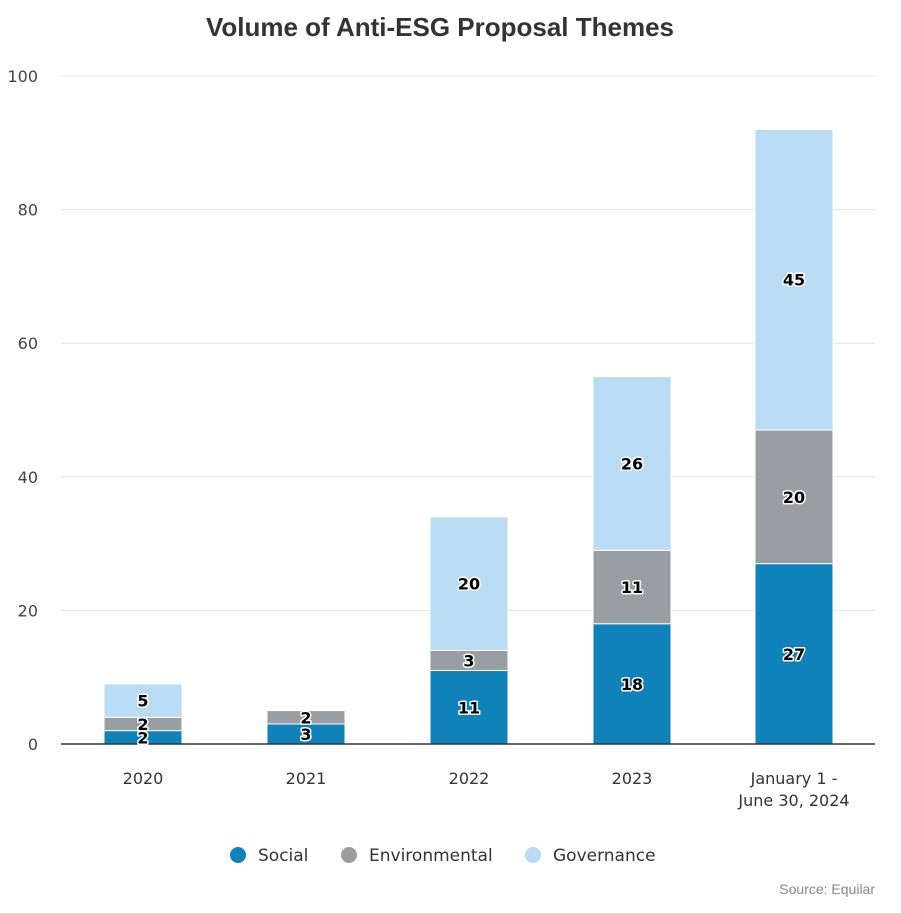  What do you see at coordinates (794, 778) in the screenshot?
I see `x-tick-label: January 1 -` at bounding box center [794, 778].